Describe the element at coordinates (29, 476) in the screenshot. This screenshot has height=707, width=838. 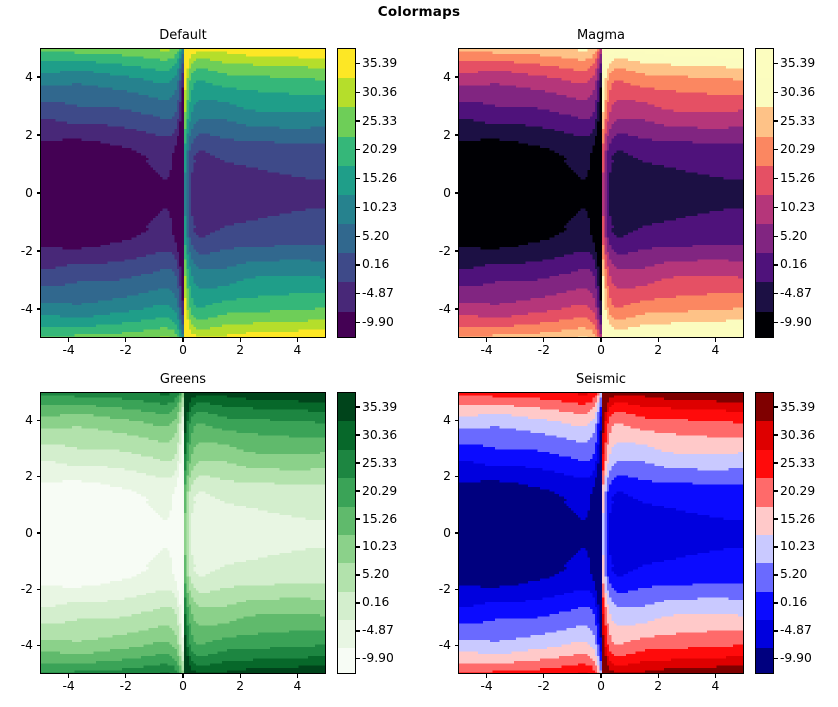
I see `y-tick-label: 2` at that location.